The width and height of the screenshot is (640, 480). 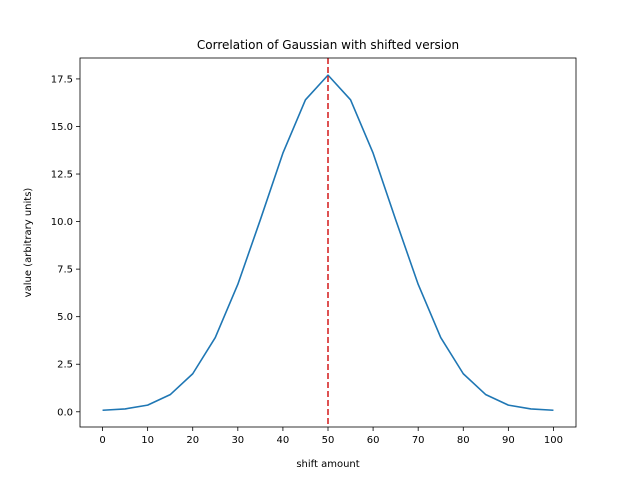 I want to click on x-tick-label: 40, so click(x=283, y=440).